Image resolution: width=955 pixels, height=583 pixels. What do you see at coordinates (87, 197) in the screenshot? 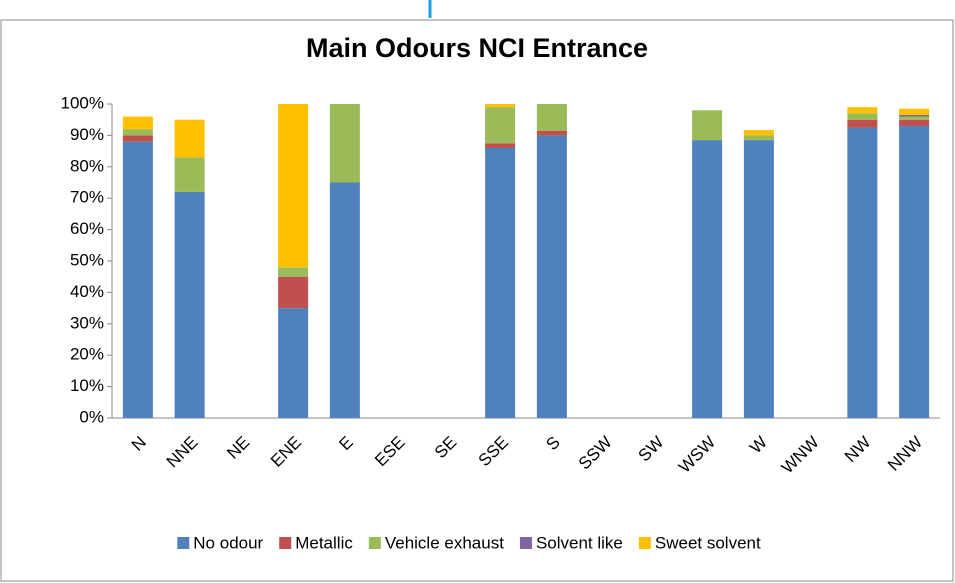
I see `y-tick-label: 70%` at bounding box center [87, 197].